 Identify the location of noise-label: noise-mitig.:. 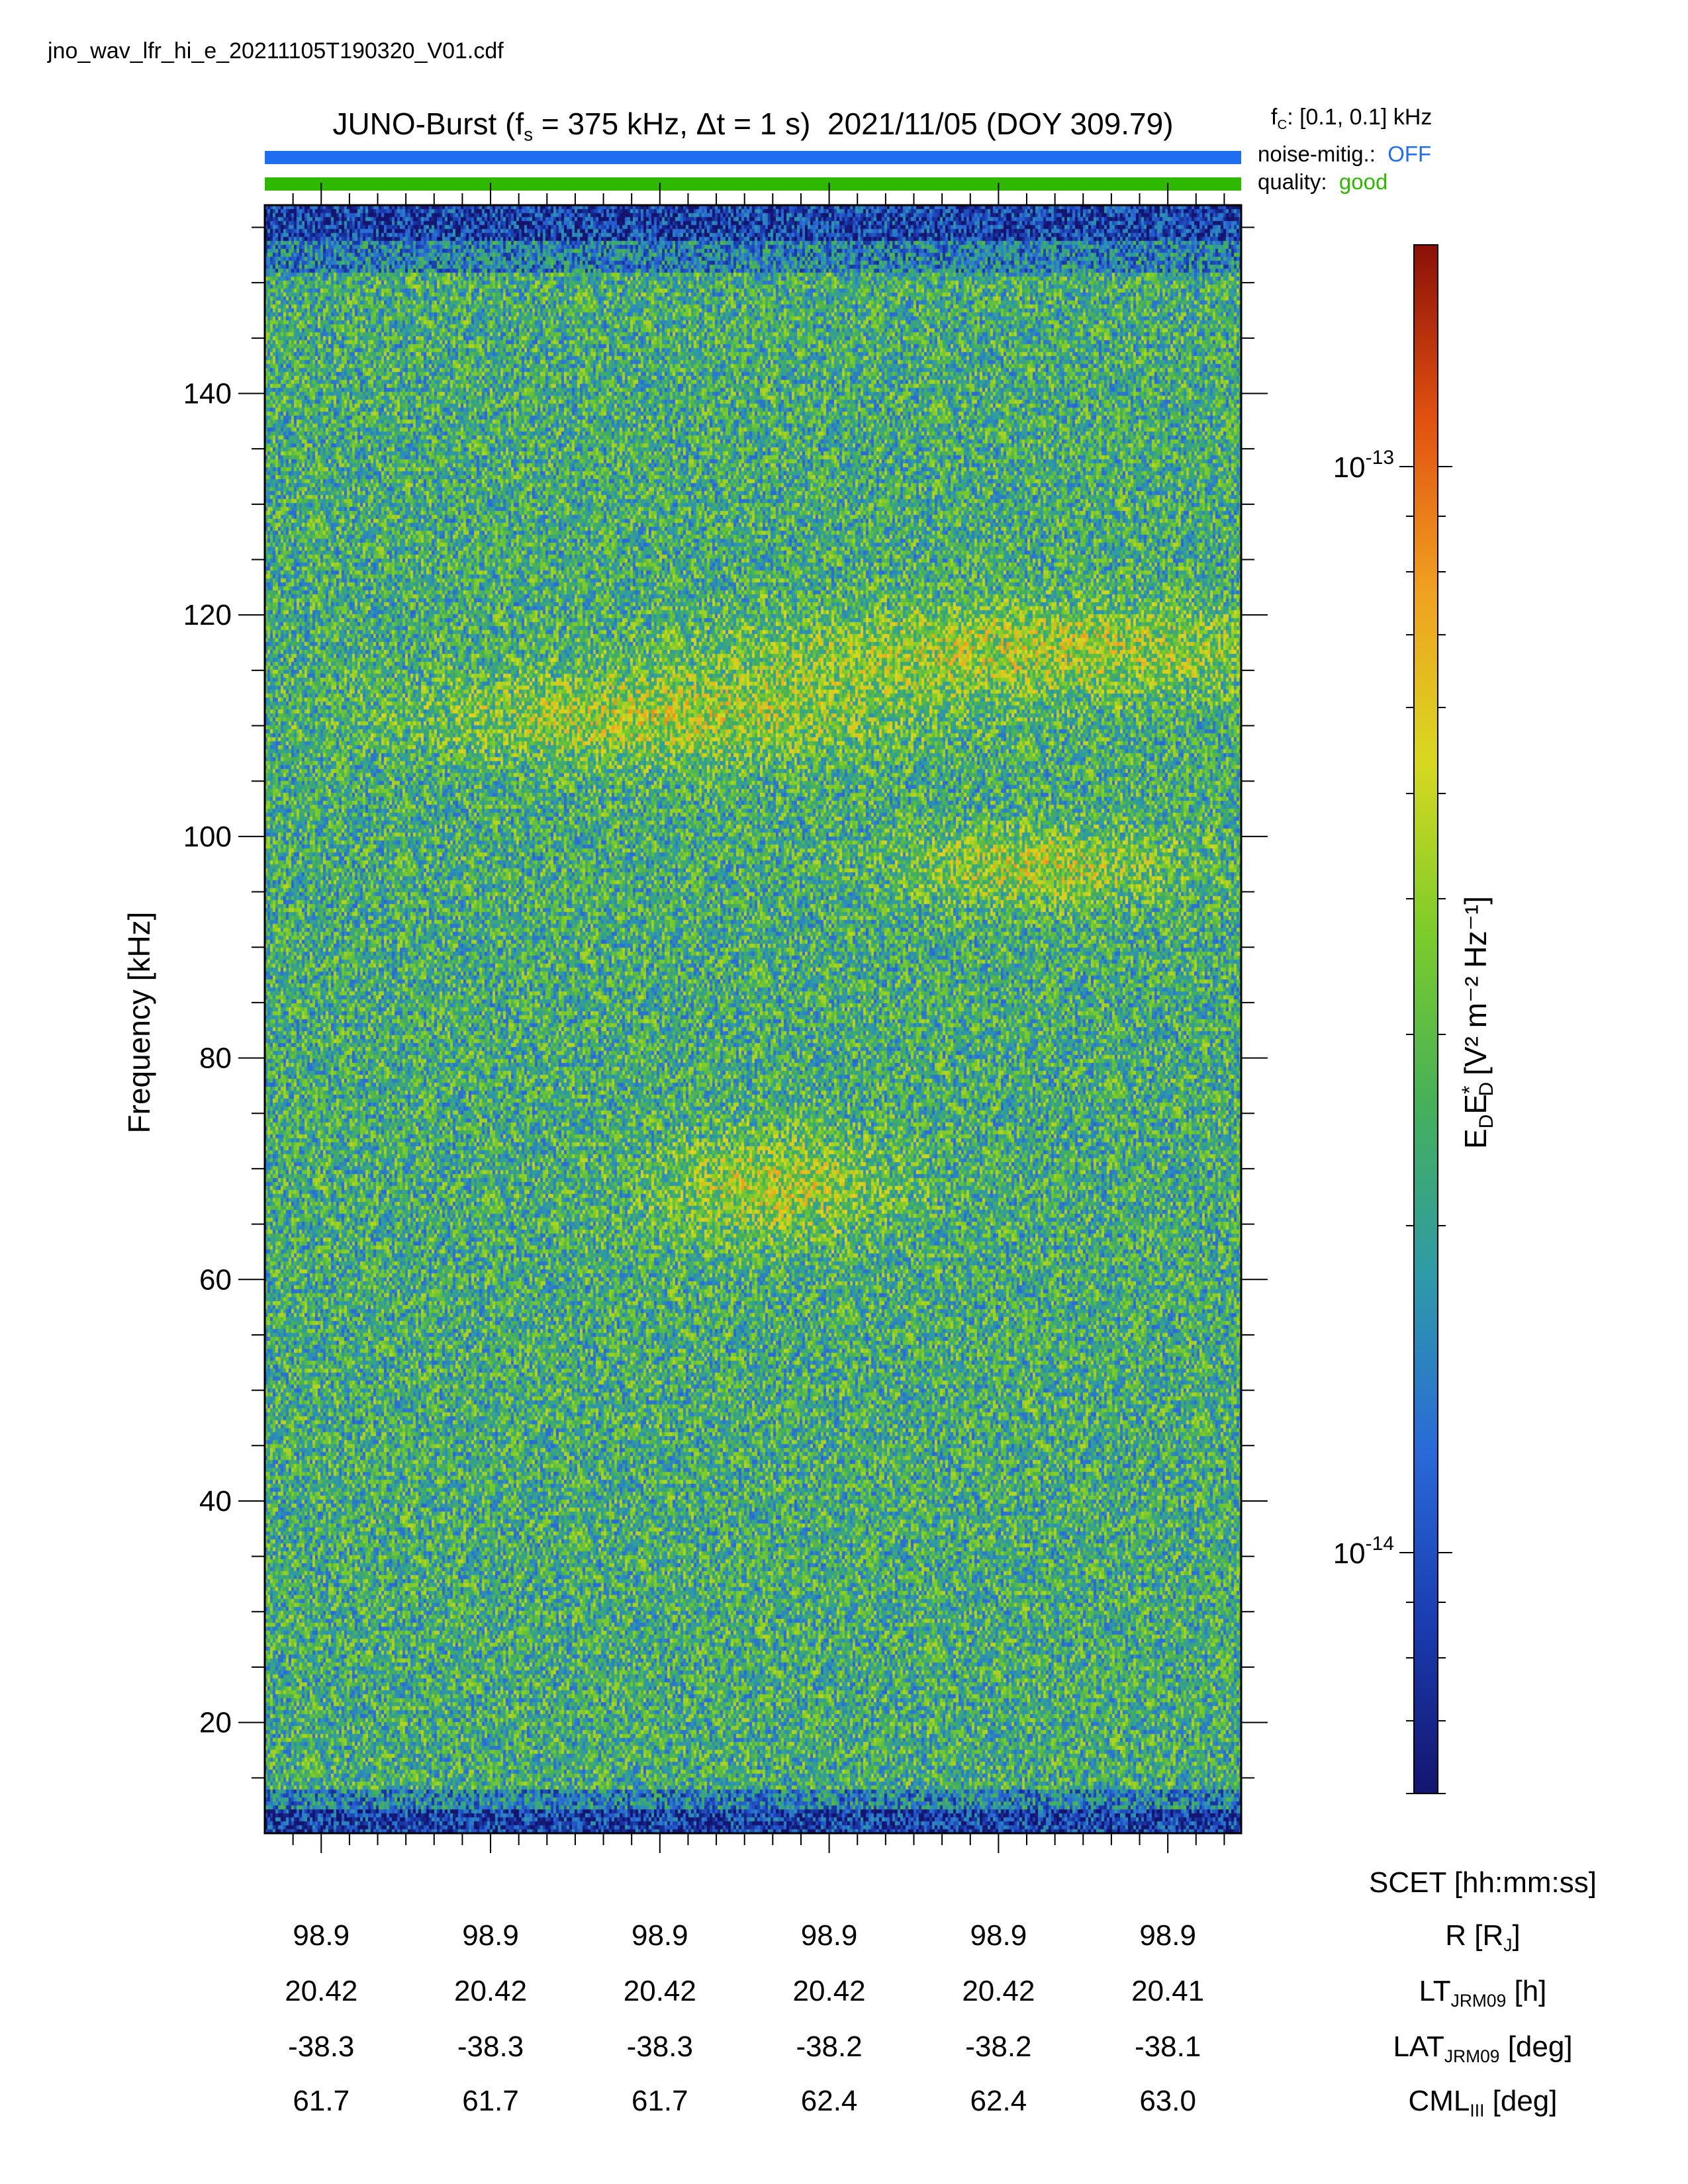
(1317, 154).